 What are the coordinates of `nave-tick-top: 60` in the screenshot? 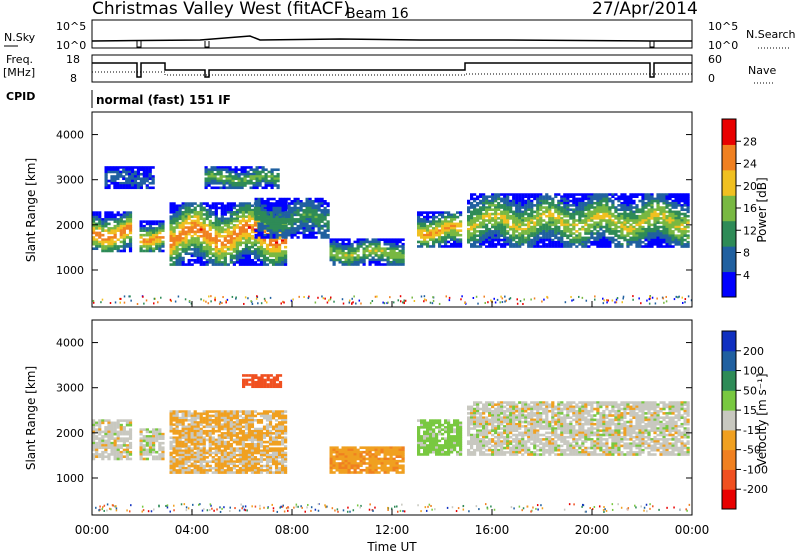 It's located at (715, 59).